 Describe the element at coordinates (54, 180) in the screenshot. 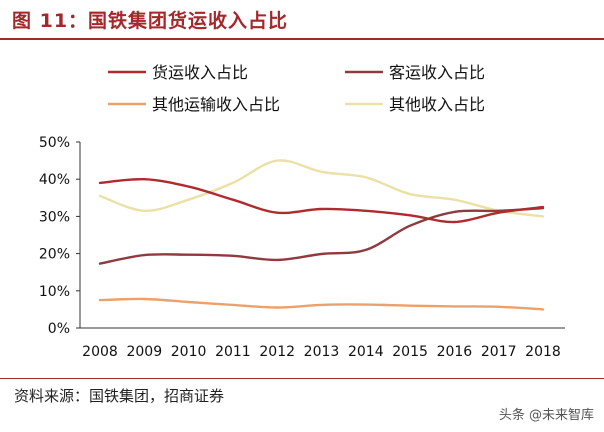

I see `y-tick-label: 40%` at that location.